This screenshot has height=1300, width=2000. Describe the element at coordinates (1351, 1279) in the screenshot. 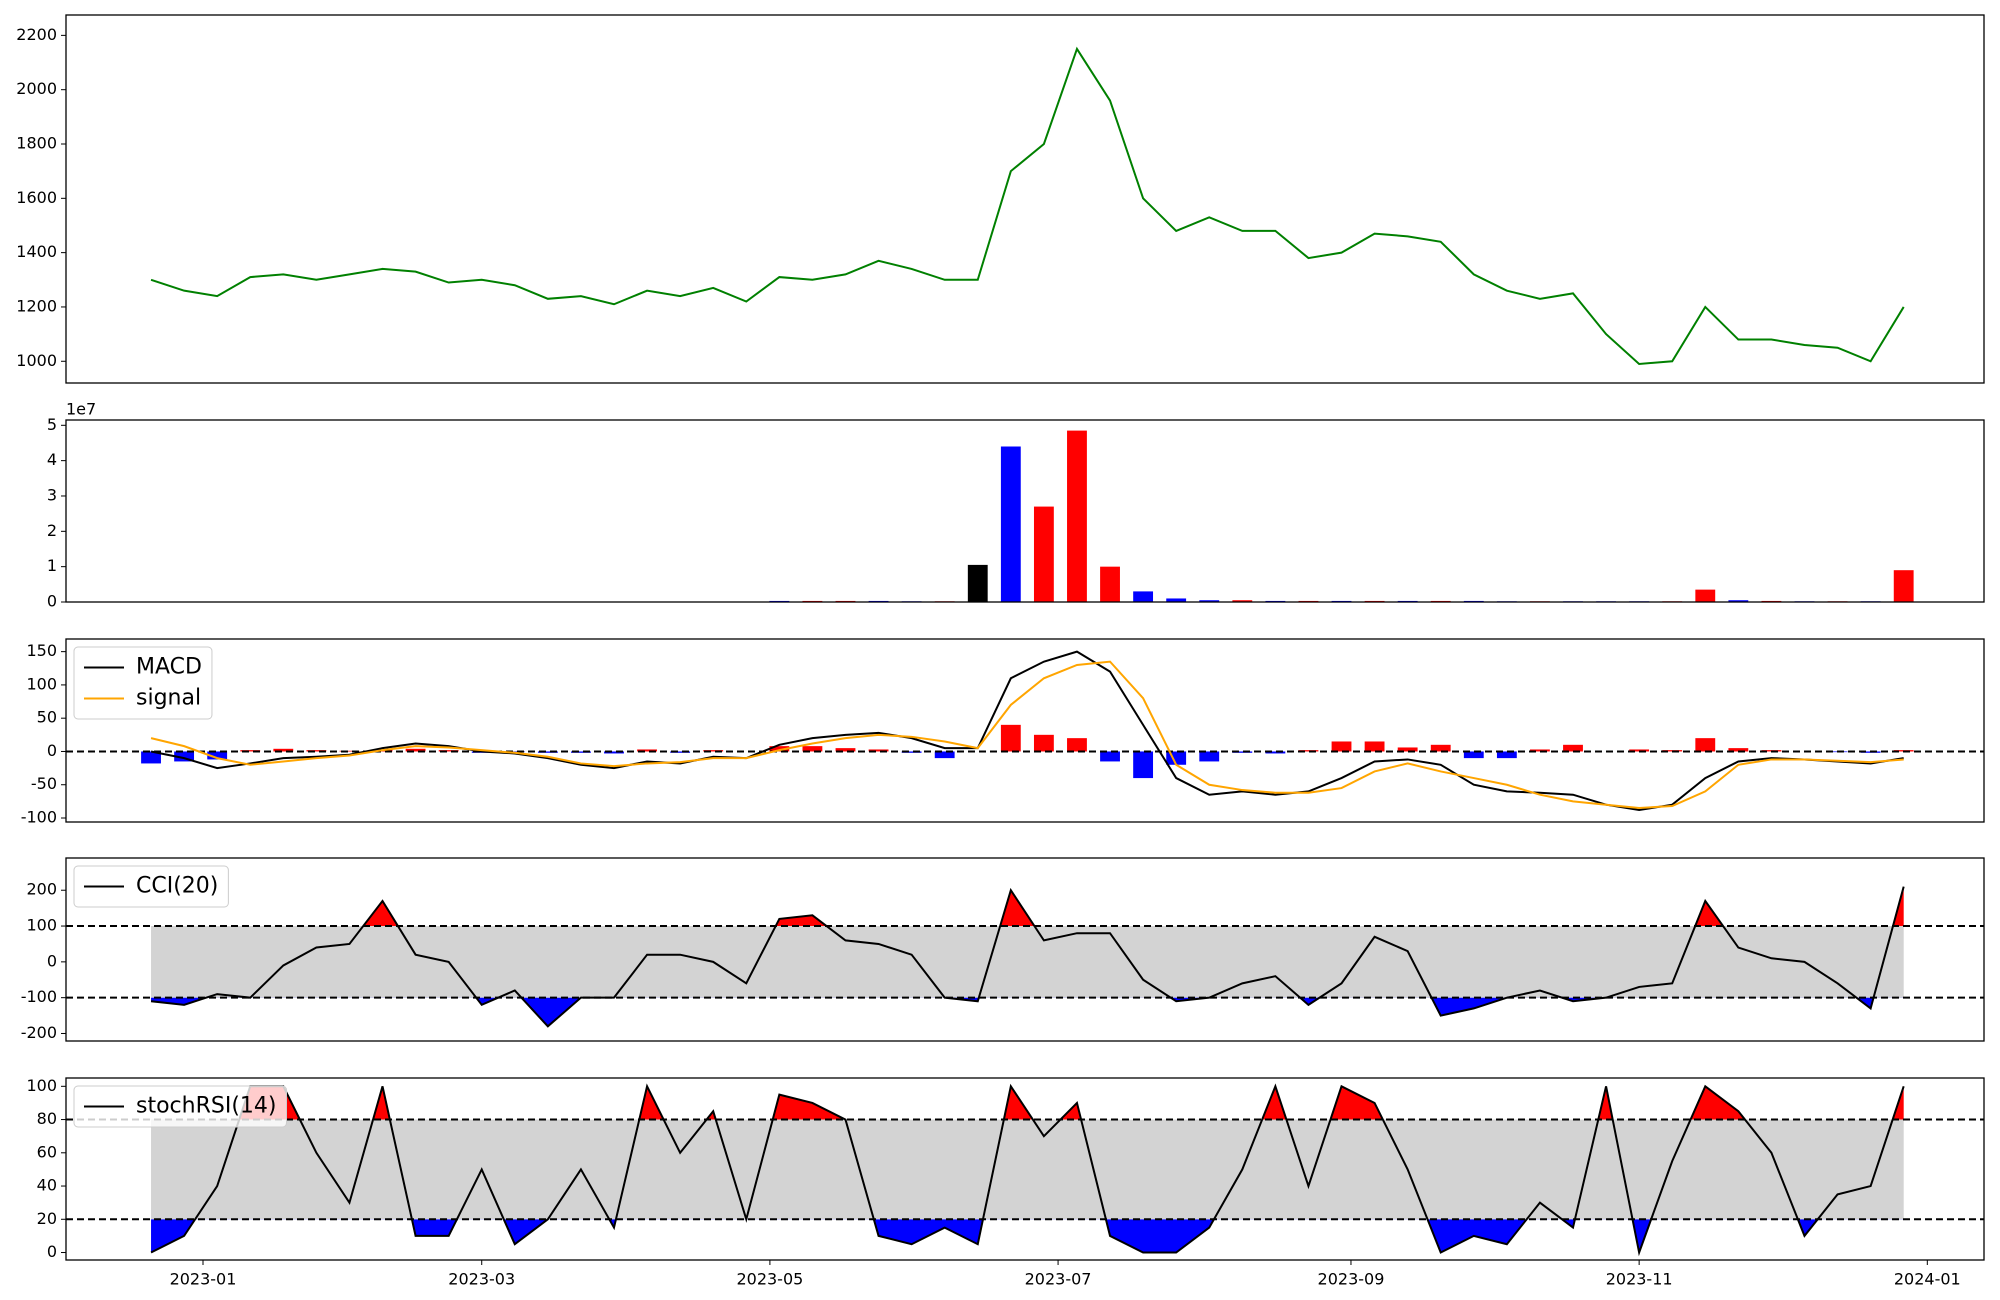

I see `x-tick-label: 2023-09` at that location.